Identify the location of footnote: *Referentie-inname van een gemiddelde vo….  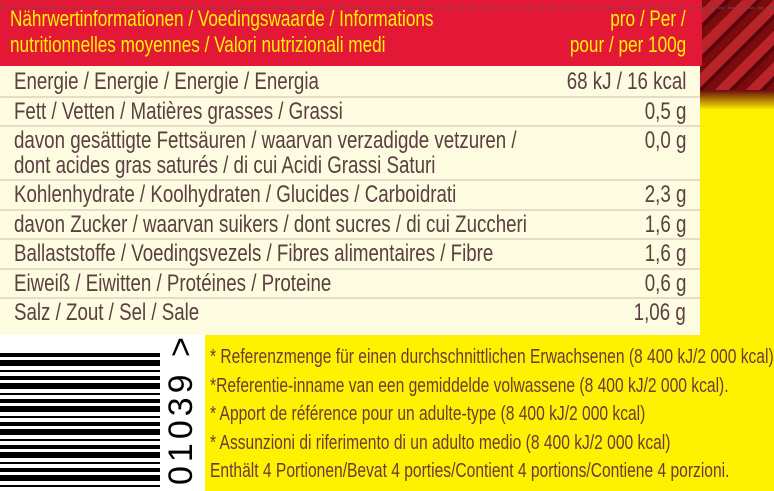
(469, 385).